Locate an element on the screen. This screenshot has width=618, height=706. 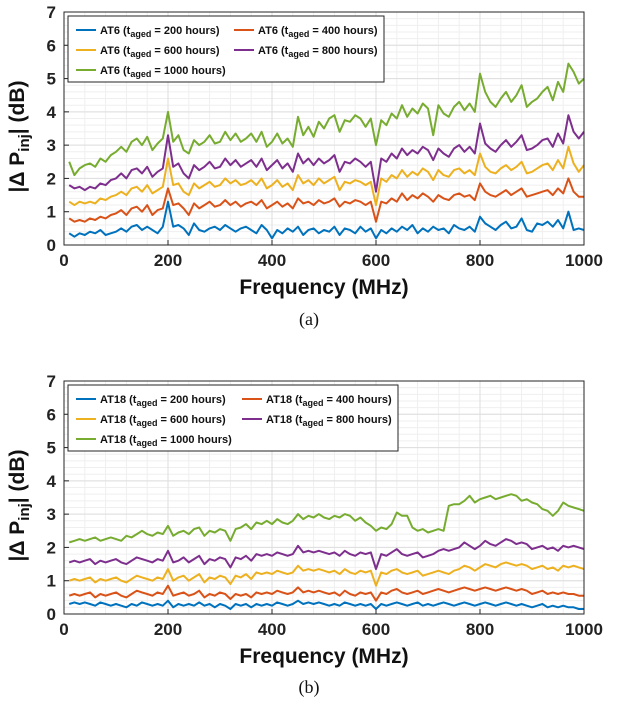
legend-entry: AT18 (taged = 800 hours) is located at coordinates (329, 421).